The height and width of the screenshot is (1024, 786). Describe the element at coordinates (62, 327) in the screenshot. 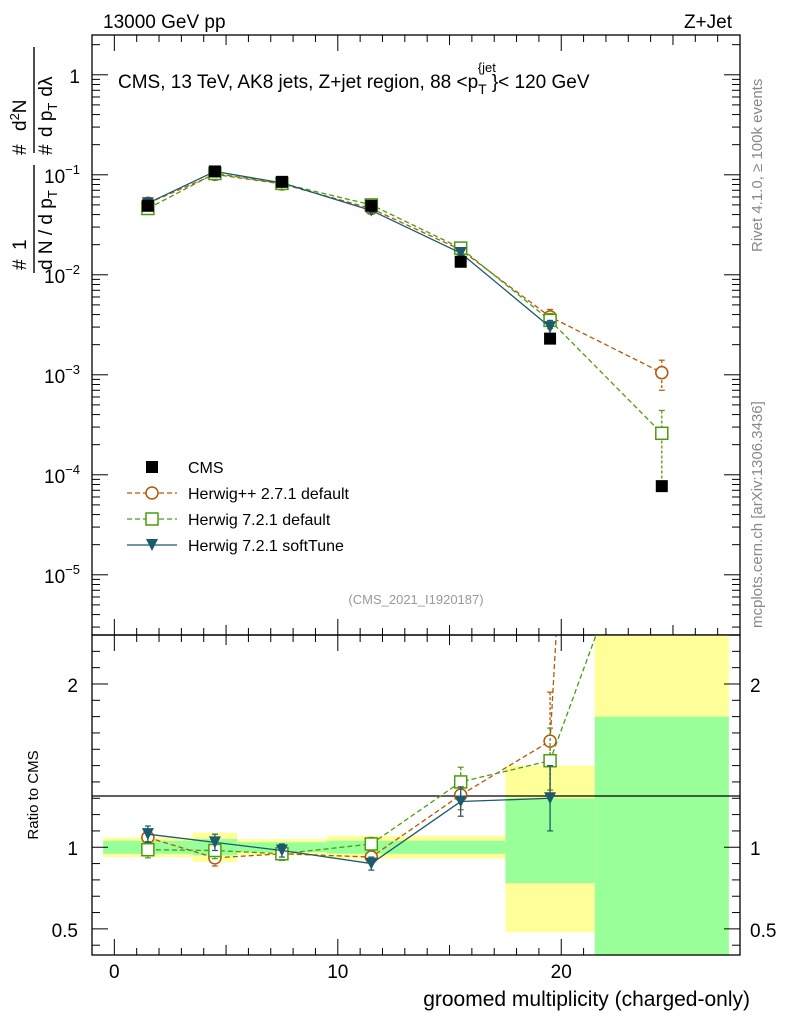

I see `main-y-tick-labels: 1 10⁻¹ 10⁻² 10⁻³ 10⁻⁴ 10⁻⁵` at that location.